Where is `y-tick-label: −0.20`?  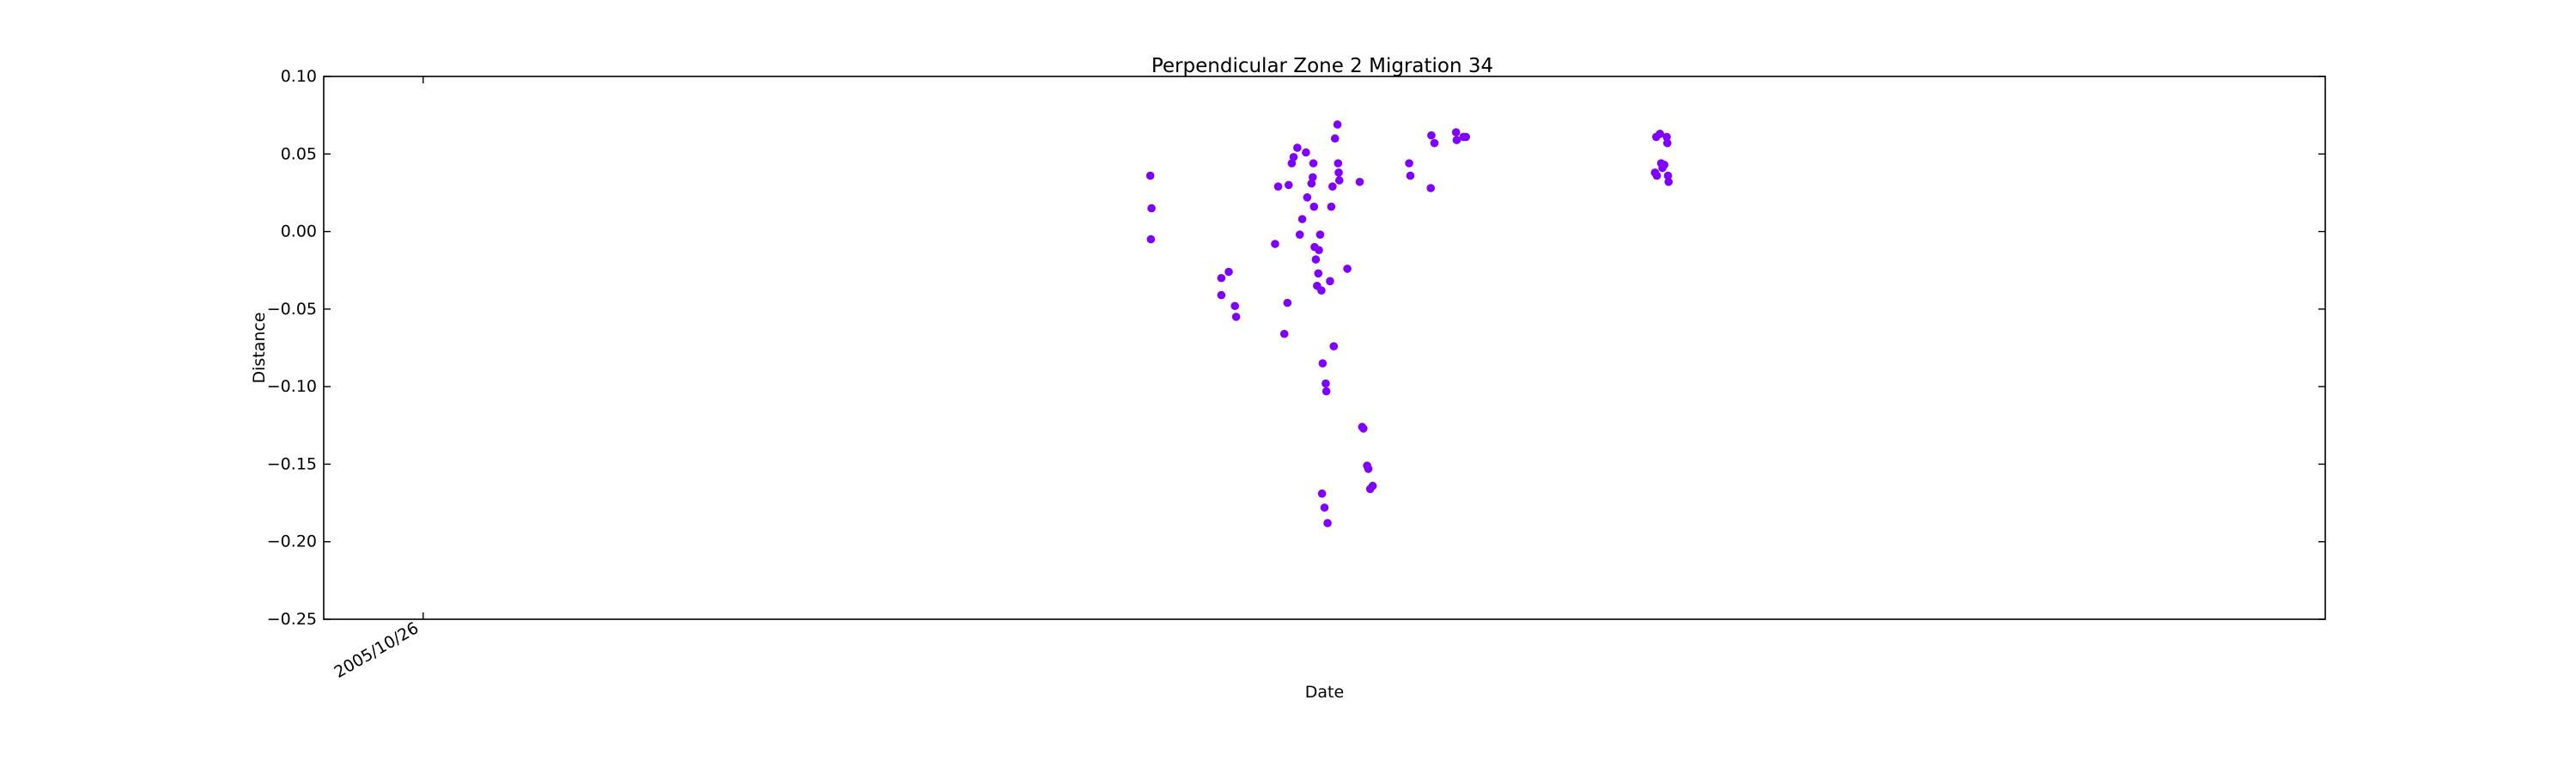
y-tick-label: −0.20 is located at coordinates (292, 542).